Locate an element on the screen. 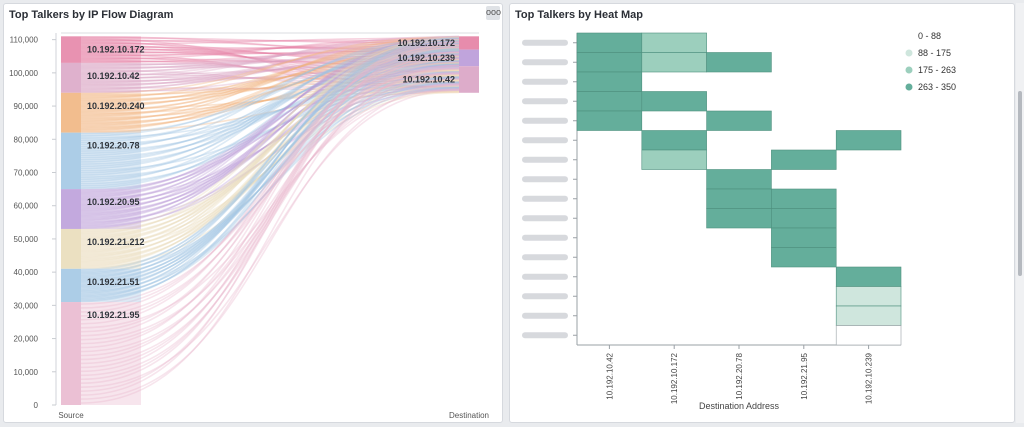  scrollbar-thumb is located at coordinates (1020, 183).